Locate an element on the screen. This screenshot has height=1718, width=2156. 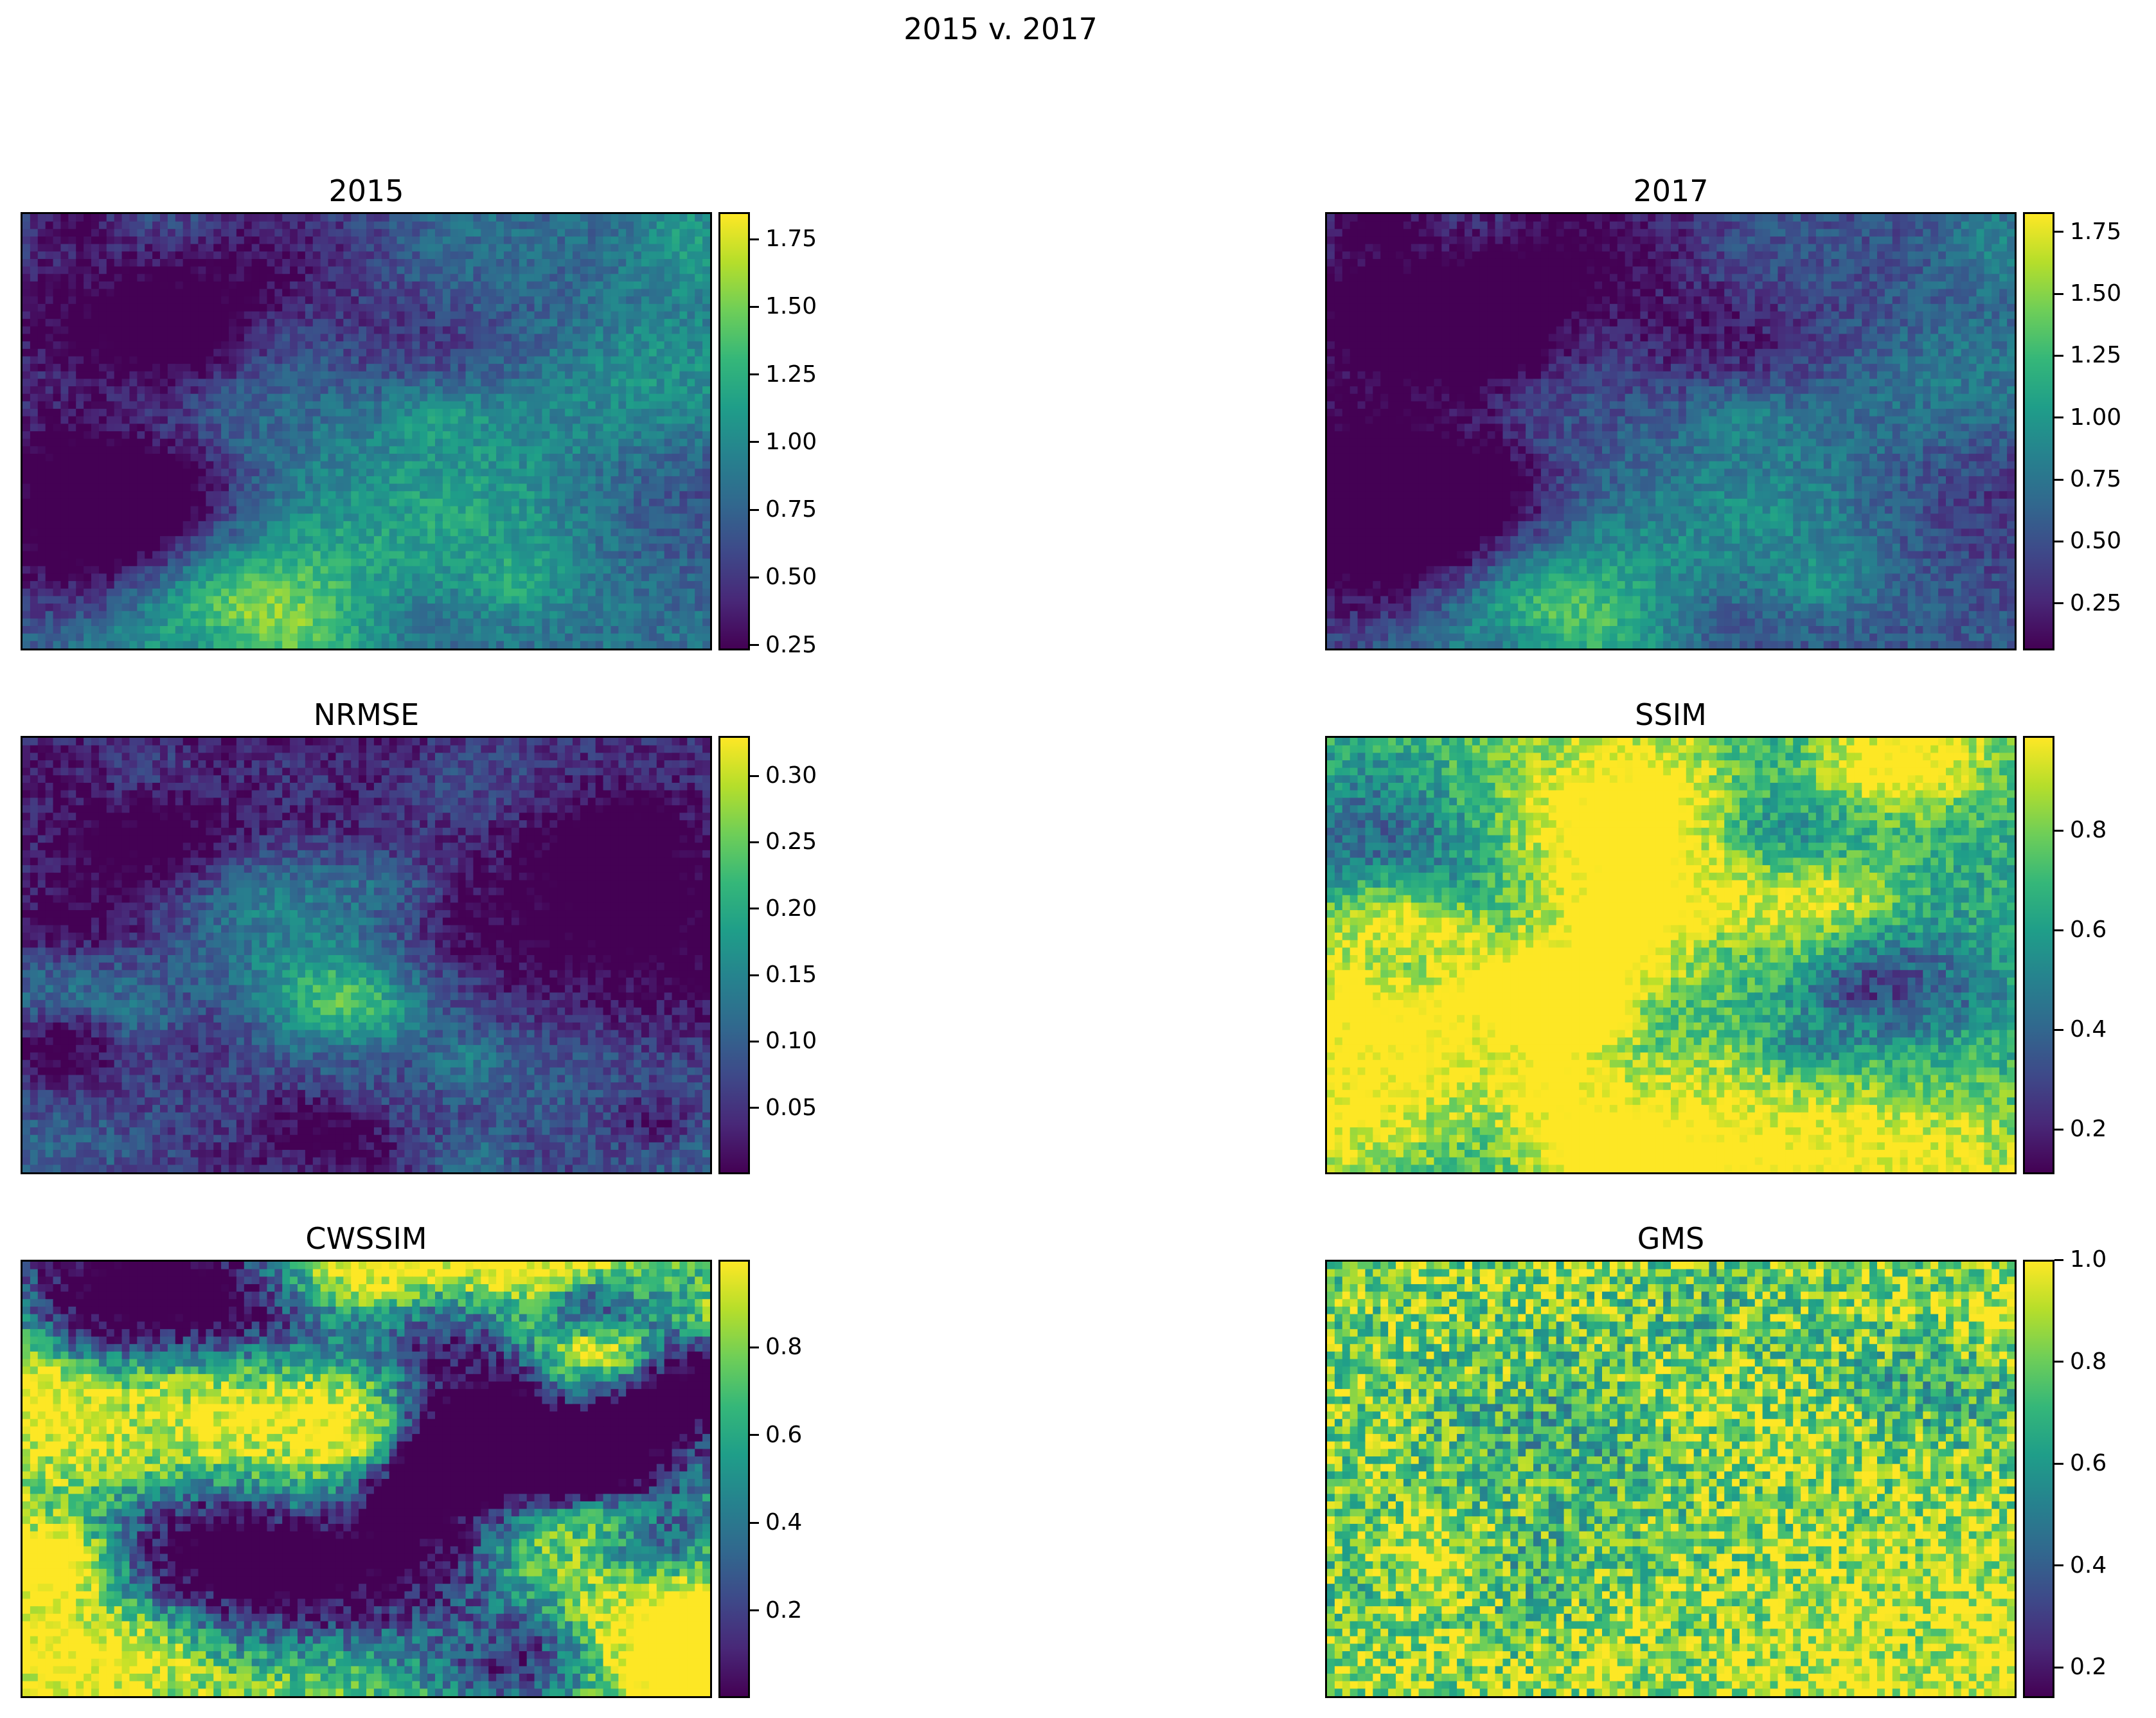
panel-6-colorbar is located at coordinates (2038, 1479).